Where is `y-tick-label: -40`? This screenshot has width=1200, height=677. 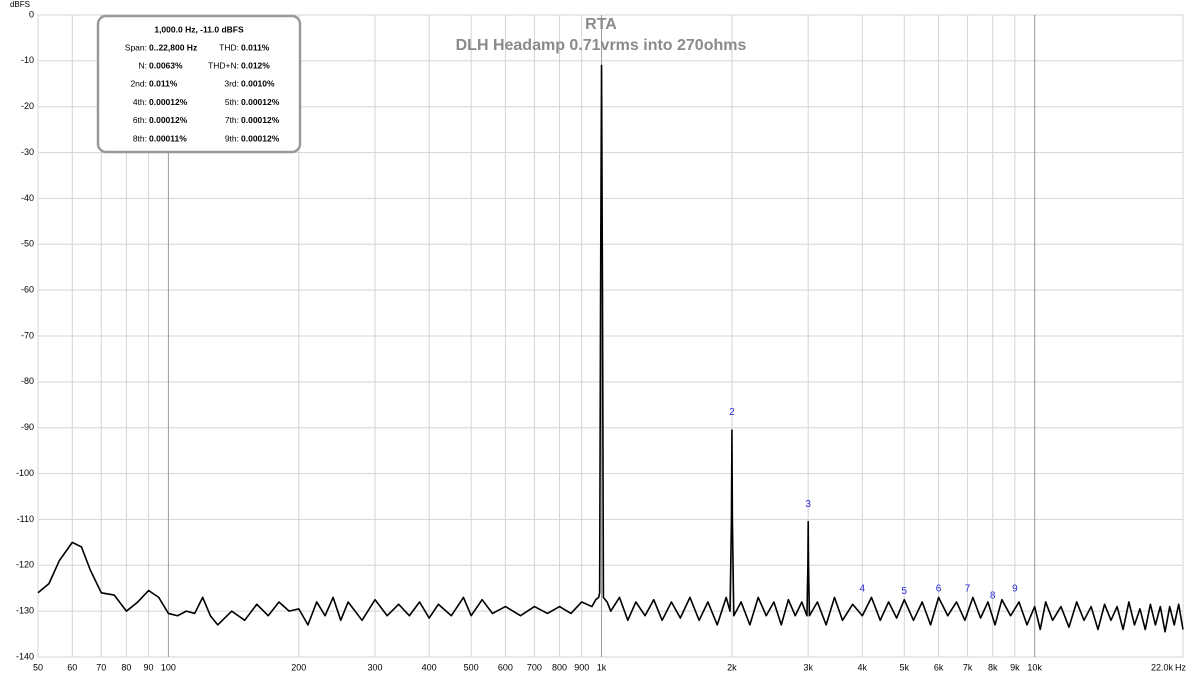 y-tick-label: -40 is located at coordinates (27, 198).